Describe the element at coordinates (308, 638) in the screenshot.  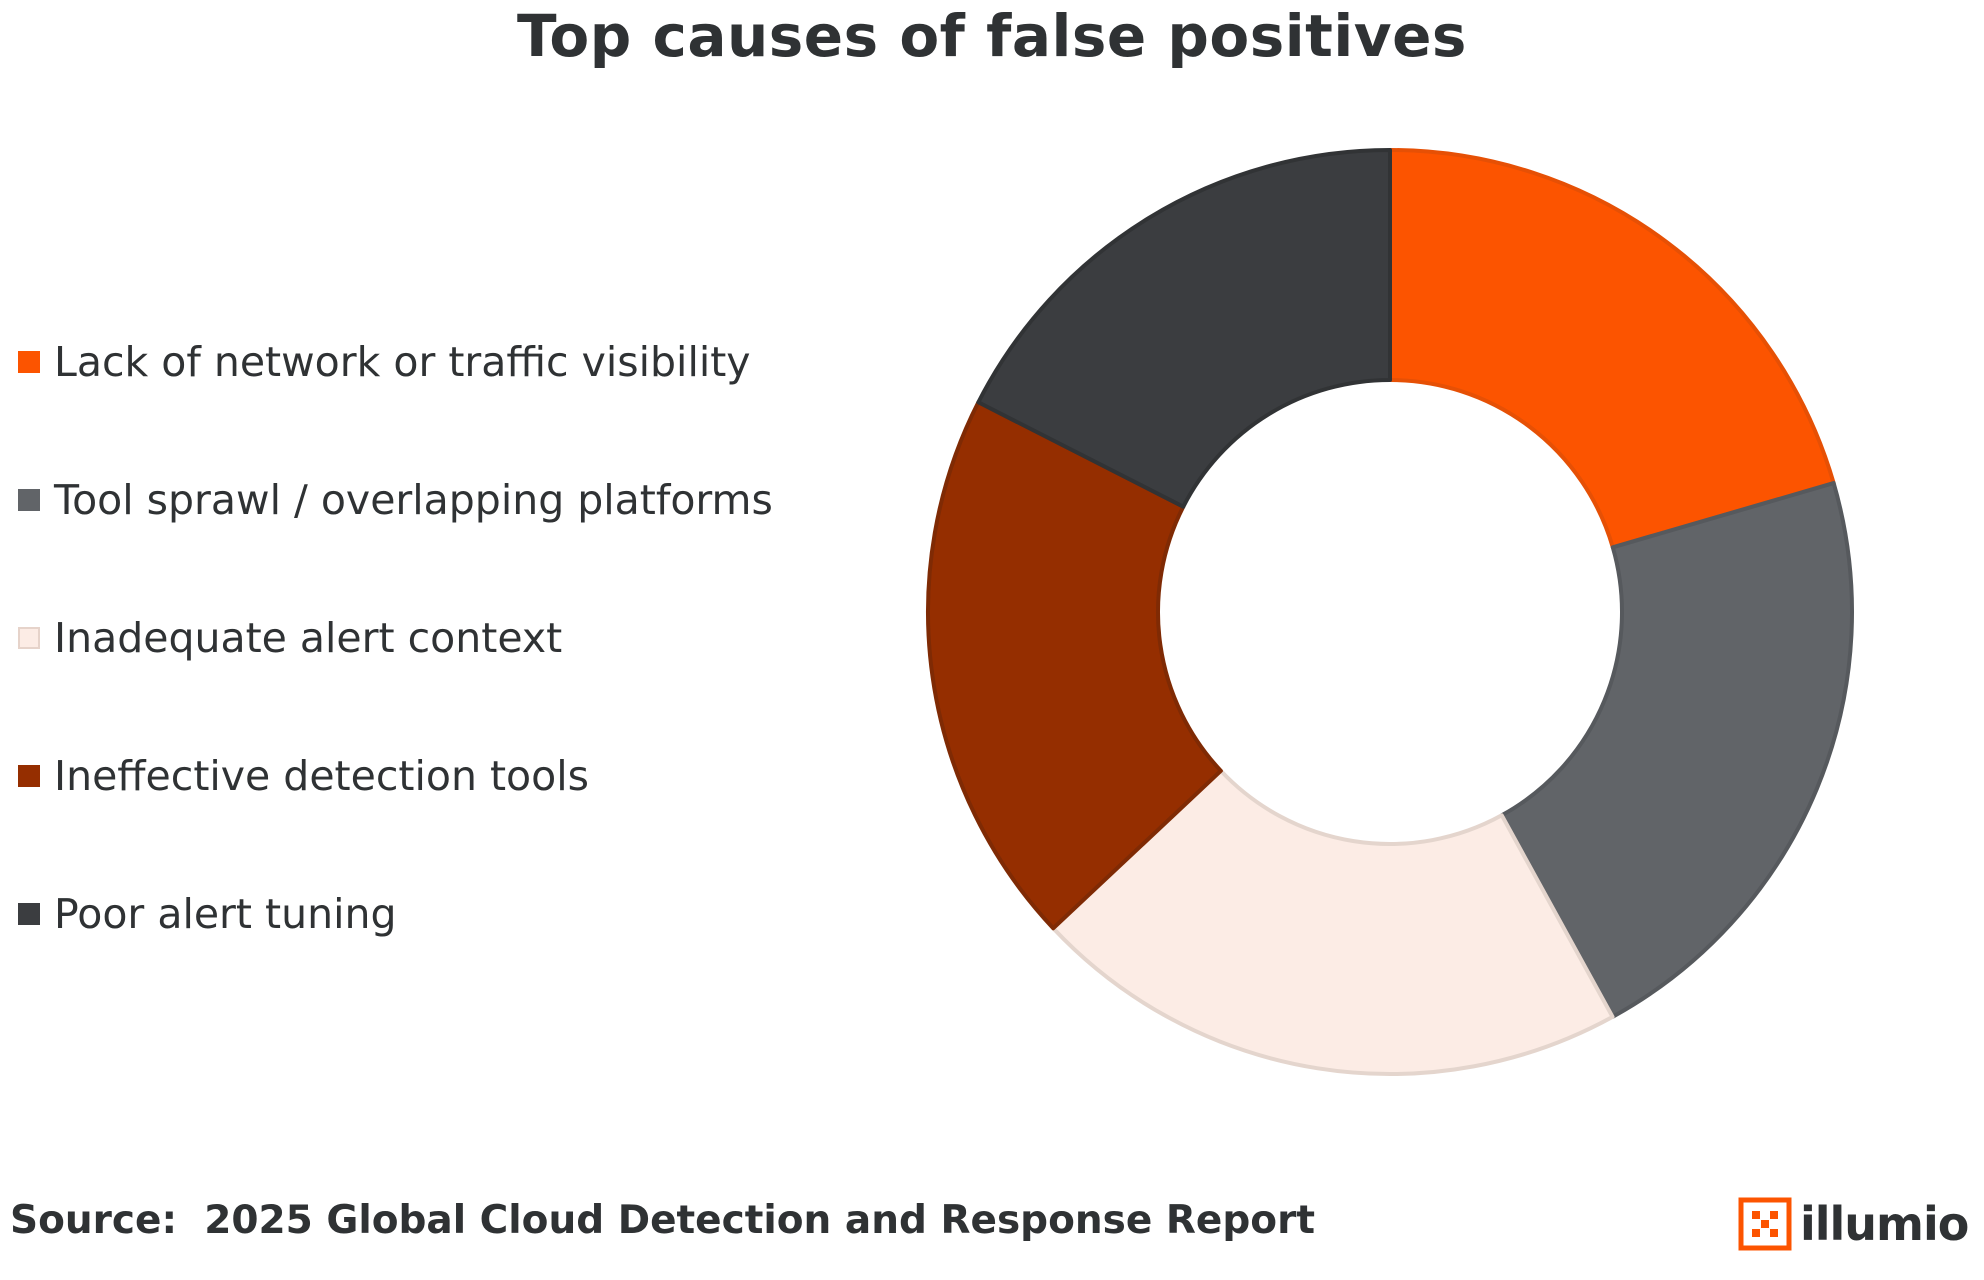
I see `legend-label: Inadequate alert context` at that location.